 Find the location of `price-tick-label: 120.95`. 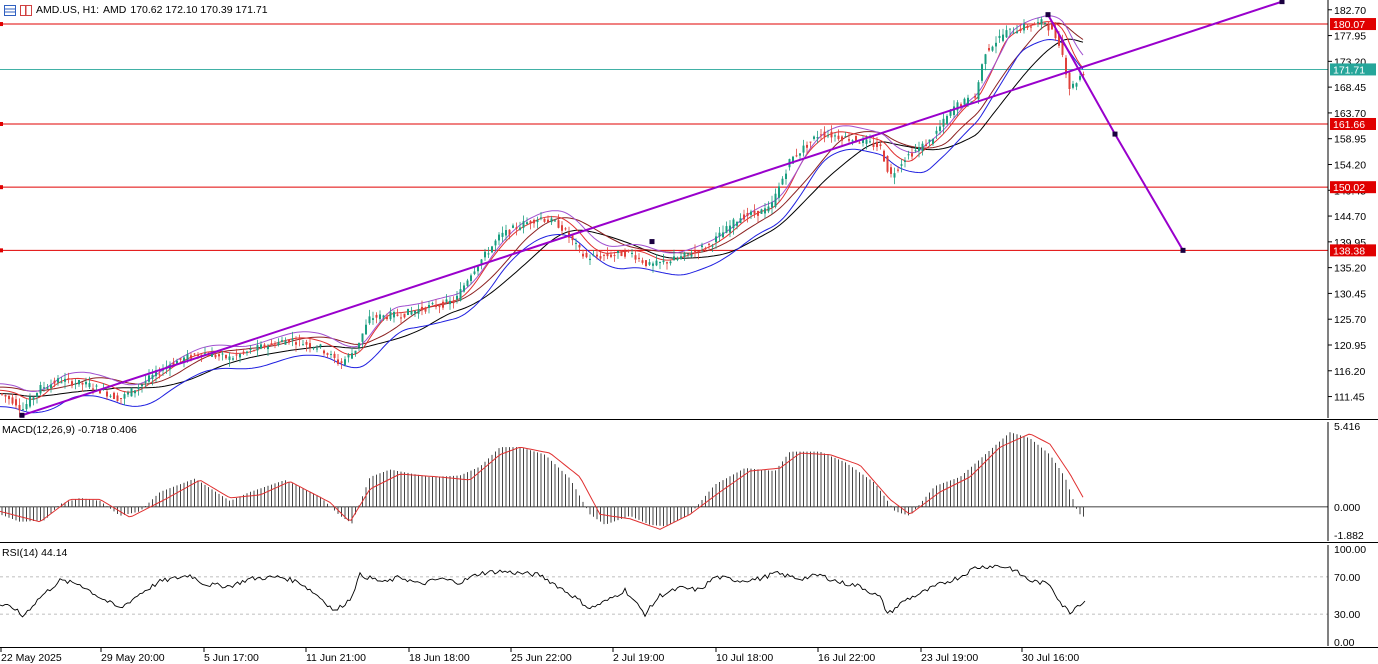

price-tick-label: 120.95 is located at coordinates (1350, 346).